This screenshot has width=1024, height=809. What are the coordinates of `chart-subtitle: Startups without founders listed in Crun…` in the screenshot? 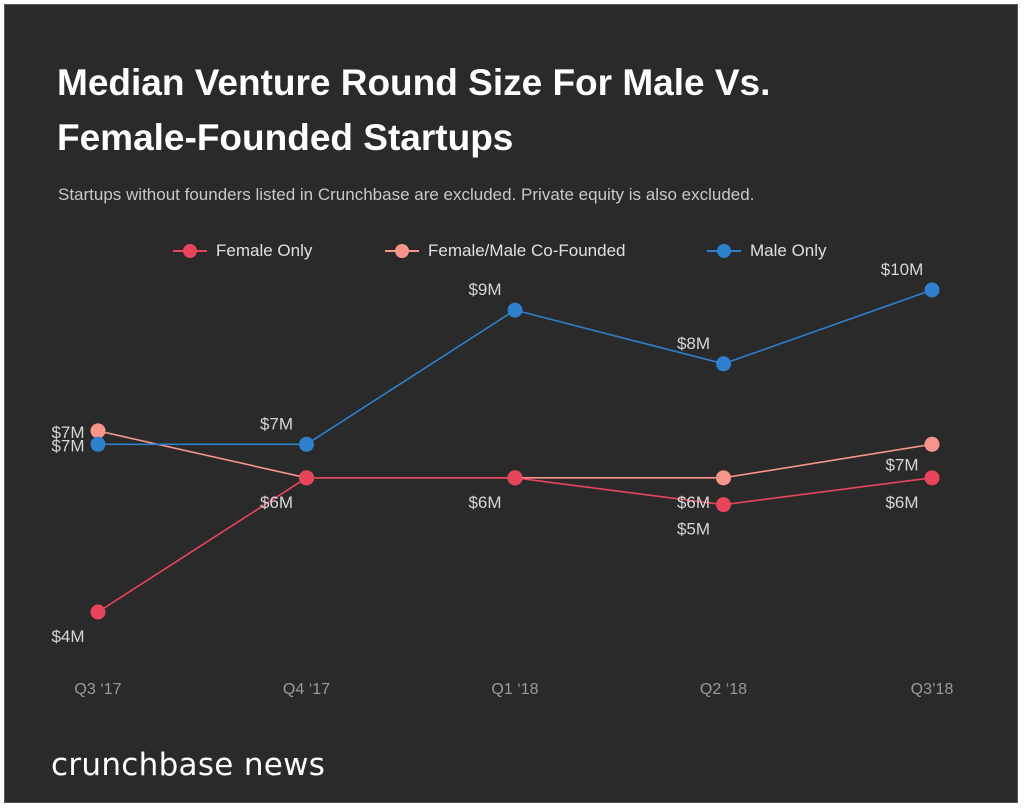 It's located at (406, 194).